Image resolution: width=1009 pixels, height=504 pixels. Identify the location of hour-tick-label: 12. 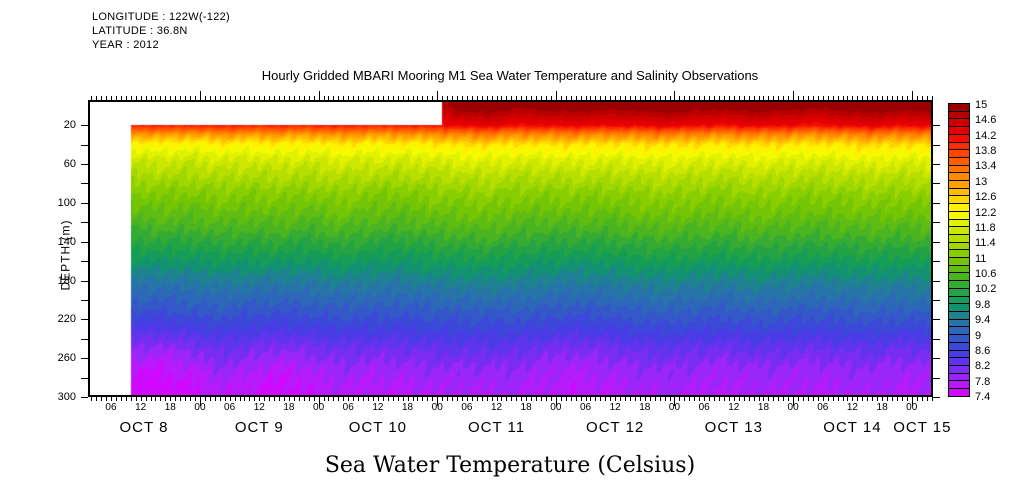
(496, 407).